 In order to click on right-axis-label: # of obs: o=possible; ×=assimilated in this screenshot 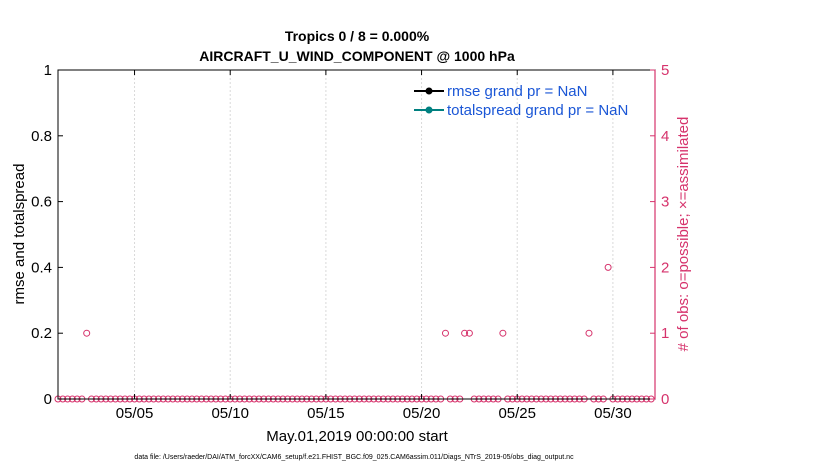, I will do `click(683, 234)`.